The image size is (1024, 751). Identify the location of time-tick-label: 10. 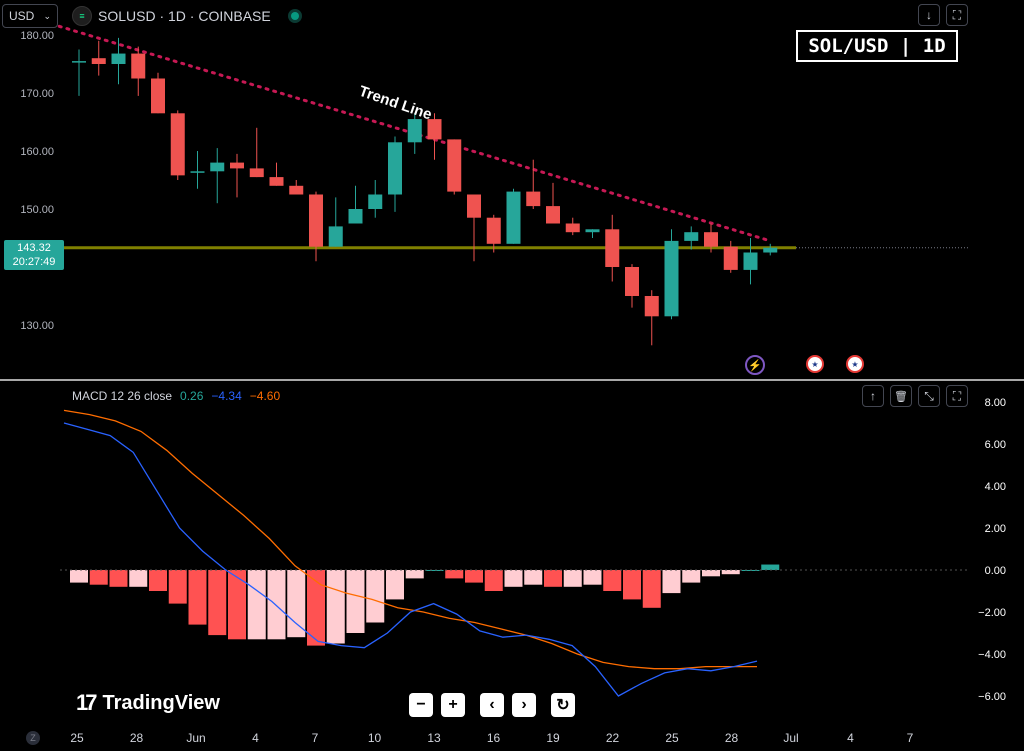
(375, 738).